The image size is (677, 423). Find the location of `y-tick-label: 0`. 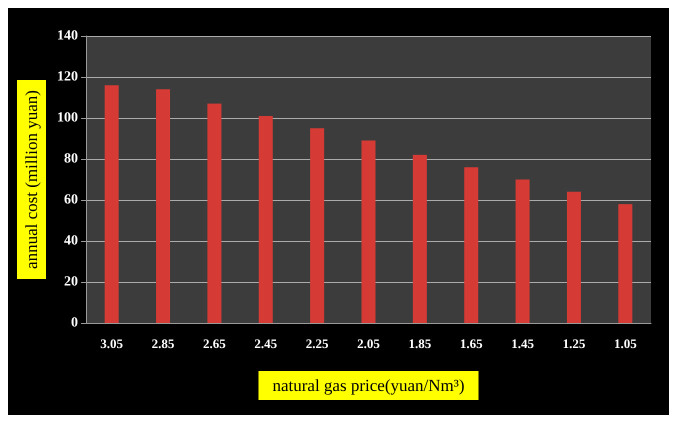

y-tick-label: 0 is located at coordinates (74, 323).